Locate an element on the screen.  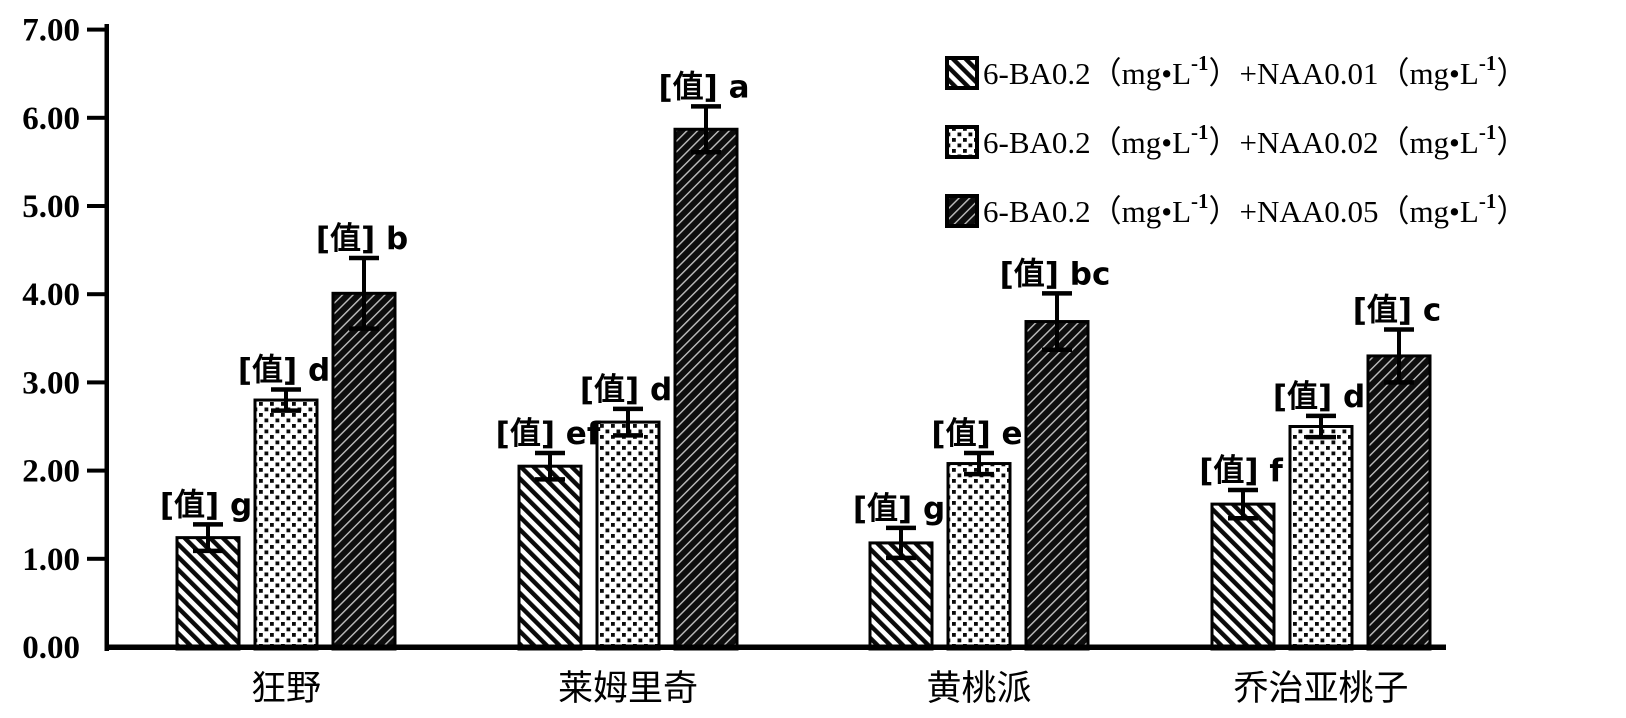
y-tick-label: 7.00 is located at coordinates (51, 31).